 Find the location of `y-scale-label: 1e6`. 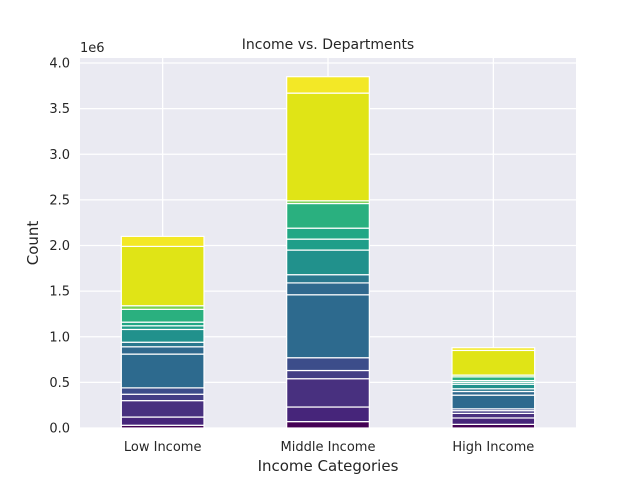

y-scale-label: 1e6 is located at coordinates (92, 48).